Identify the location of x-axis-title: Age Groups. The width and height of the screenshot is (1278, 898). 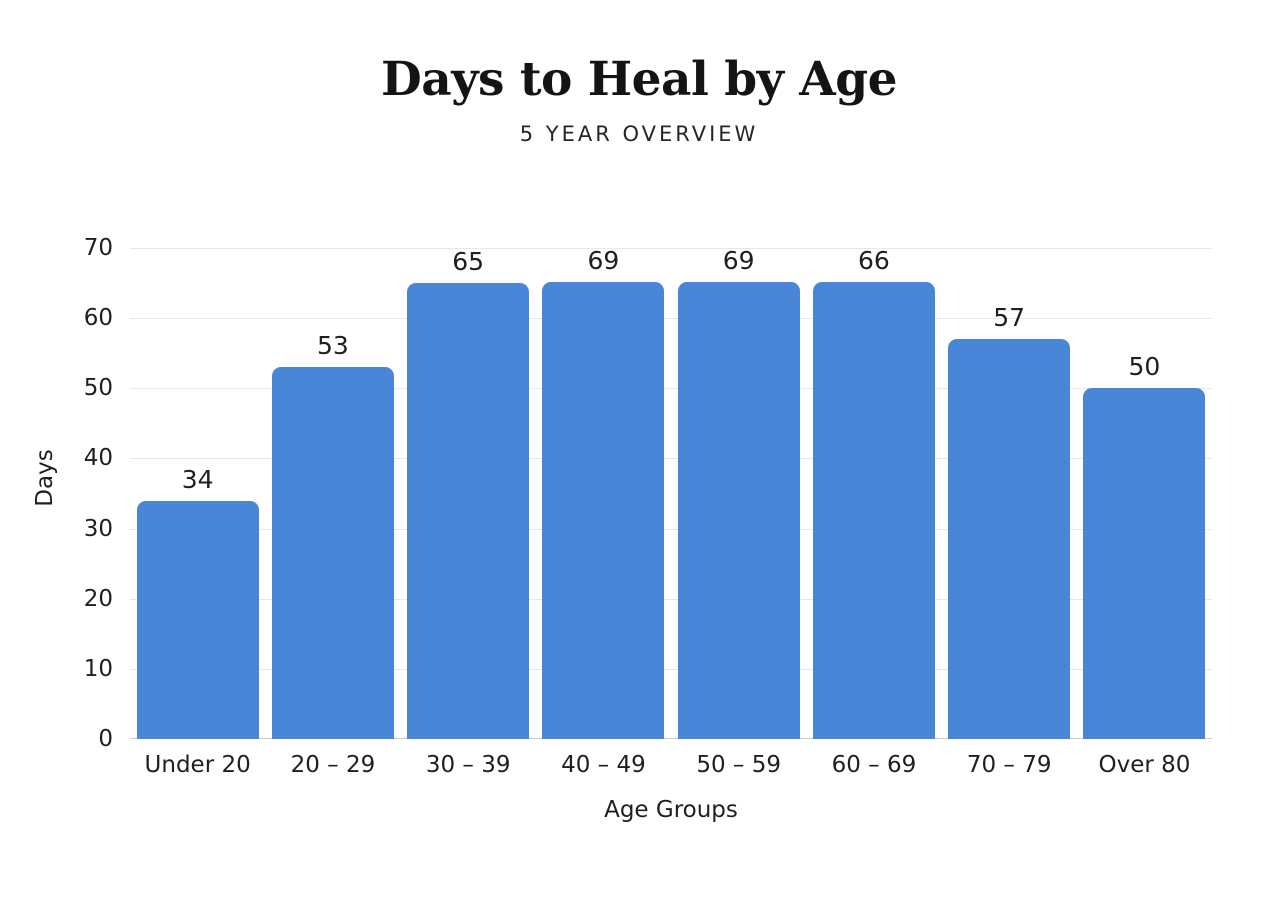
(671, 810).